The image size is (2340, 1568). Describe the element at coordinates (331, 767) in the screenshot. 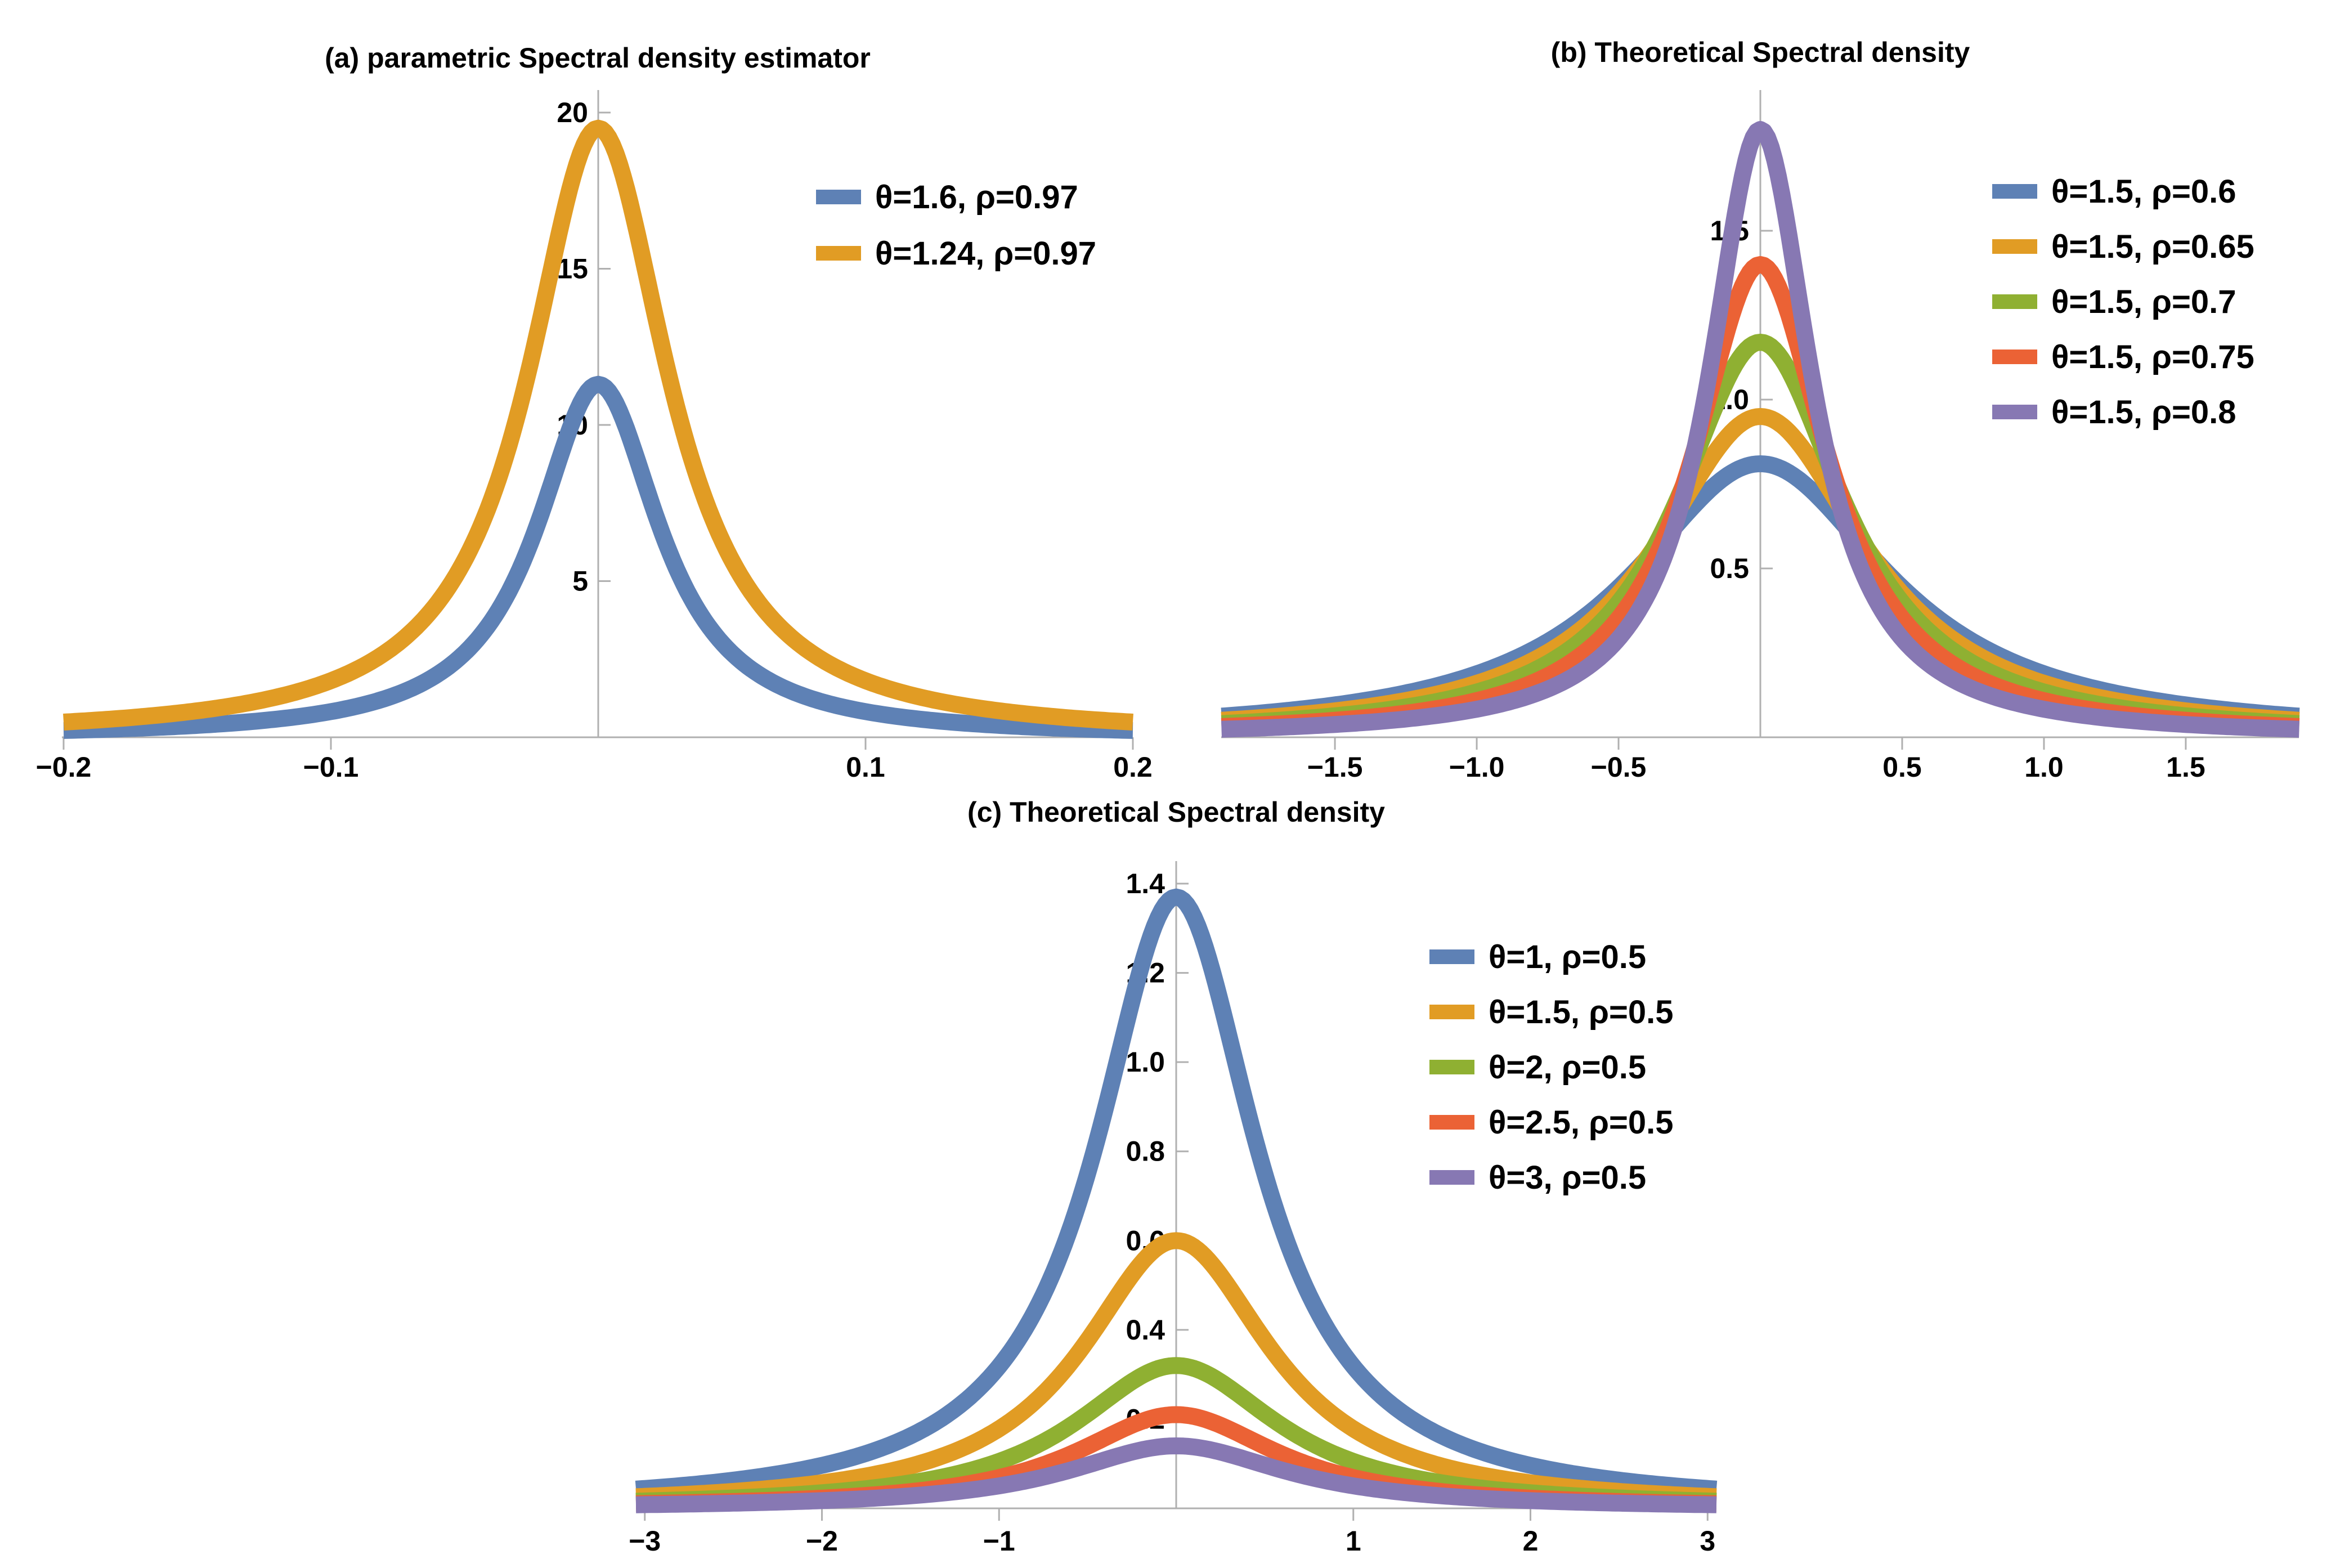

I see `x-tick-label: −0.1` at that location.